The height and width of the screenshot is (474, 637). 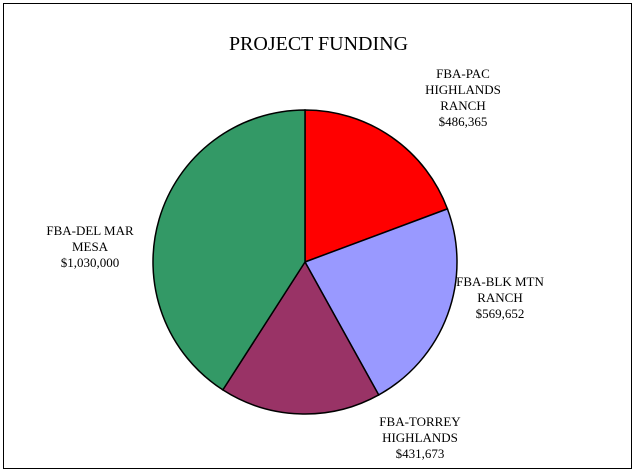 I want to click on slice-category: FBA-TORREY HIGHLANDS, so click(x=420, y=429).